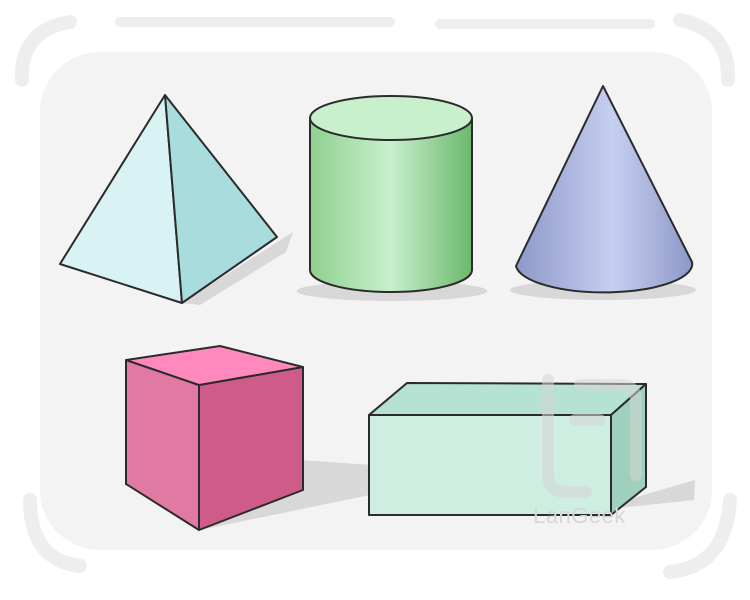 This screenshot has height=600, width=750. What do you see at coordinates (507, 449) in the screenshot?
I see `cuboid-shape` at bounding box center [507, 449].